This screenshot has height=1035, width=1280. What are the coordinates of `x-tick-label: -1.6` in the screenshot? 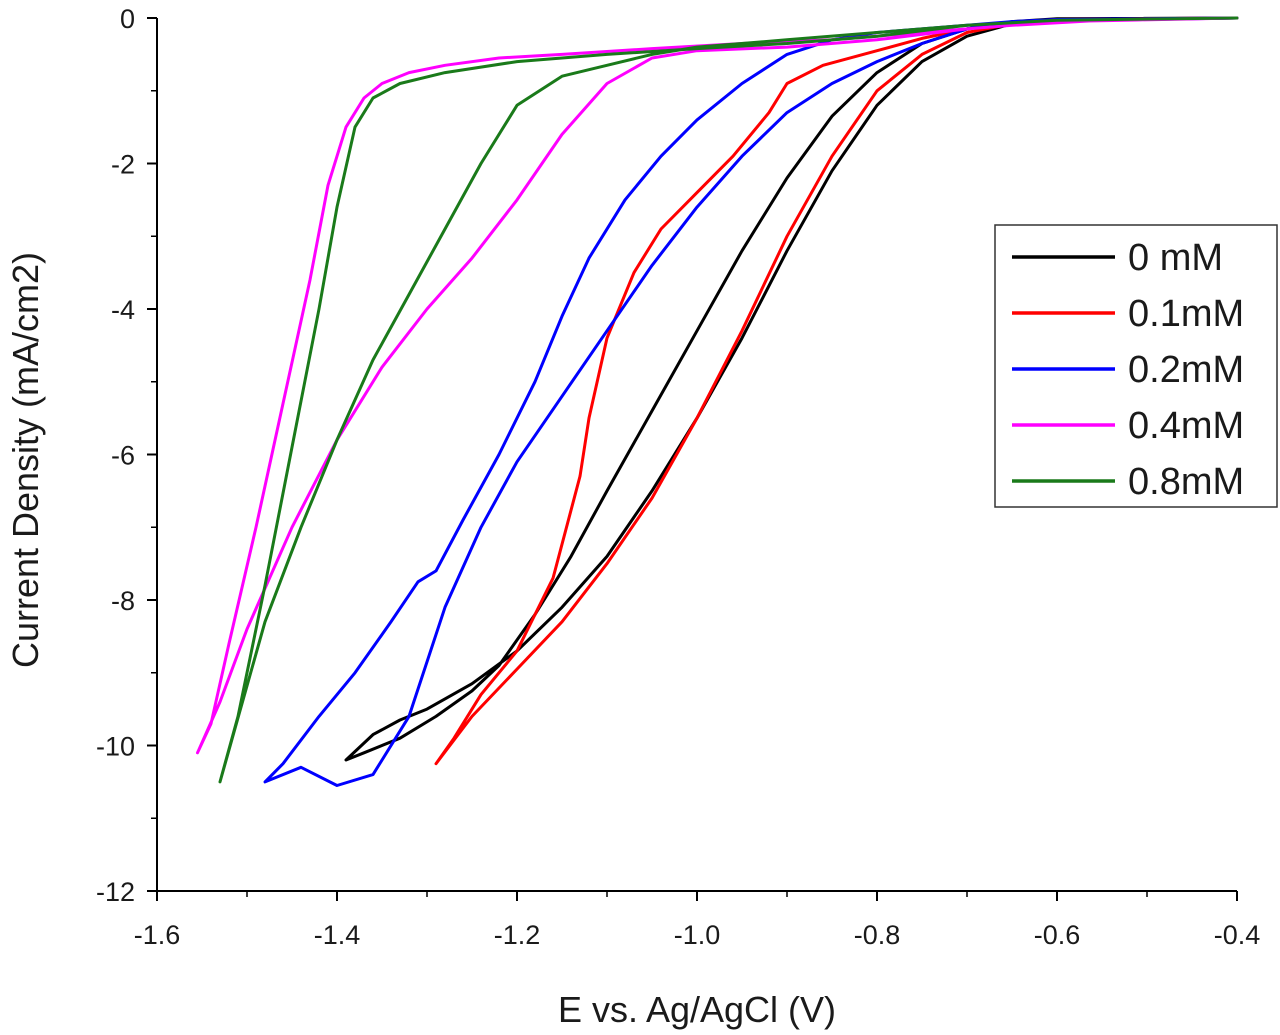 It's located at (157, 935).